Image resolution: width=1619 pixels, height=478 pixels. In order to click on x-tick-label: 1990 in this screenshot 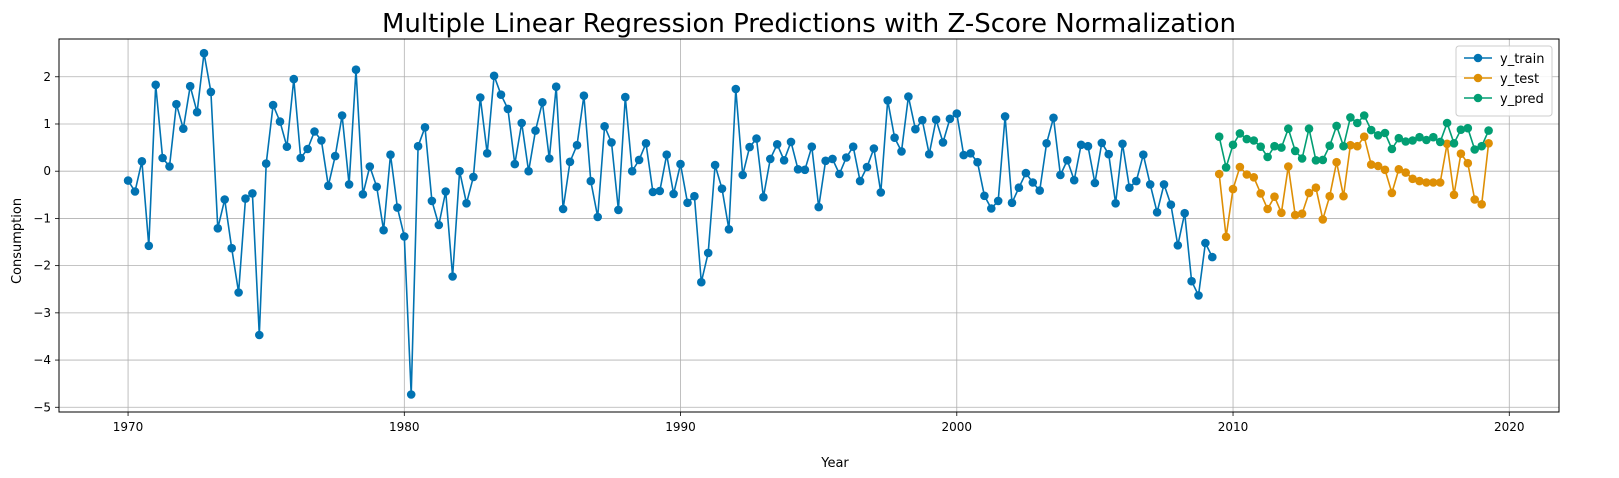, I will do `click(680, 427)`.